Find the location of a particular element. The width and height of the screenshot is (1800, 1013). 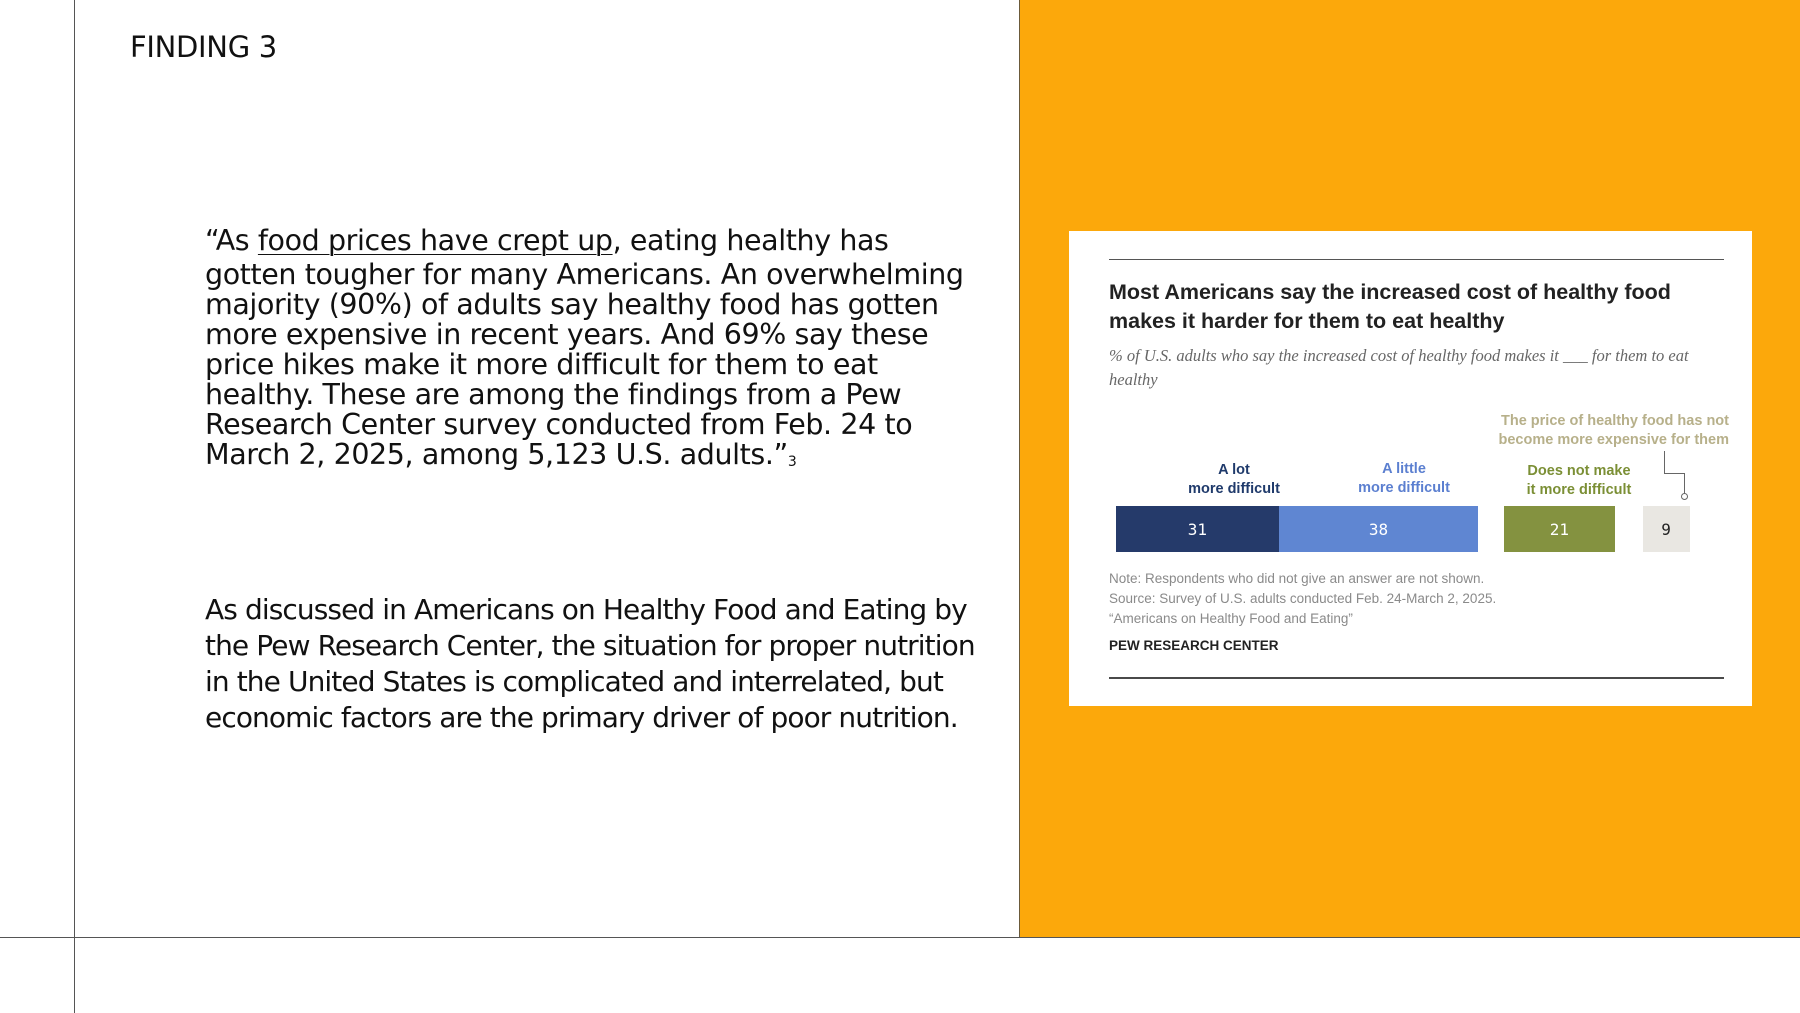

pew-logo-text: PEW RESEARCH CENTER is located at coordinates (1194, 645).